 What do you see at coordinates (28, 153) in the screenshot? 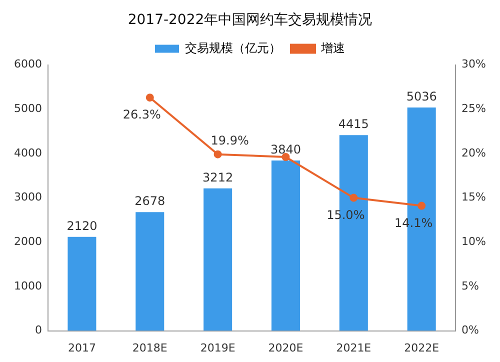
I see `y-tick-label: 4000` at bounding box center [28, 153].